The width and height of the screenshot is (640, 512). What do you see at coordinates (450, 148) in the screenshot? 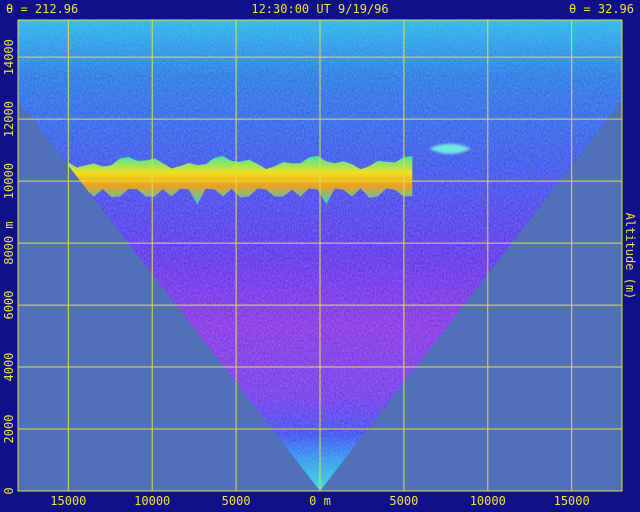
I see `thin-cirrus-patch` at bounding box center [450, 148].